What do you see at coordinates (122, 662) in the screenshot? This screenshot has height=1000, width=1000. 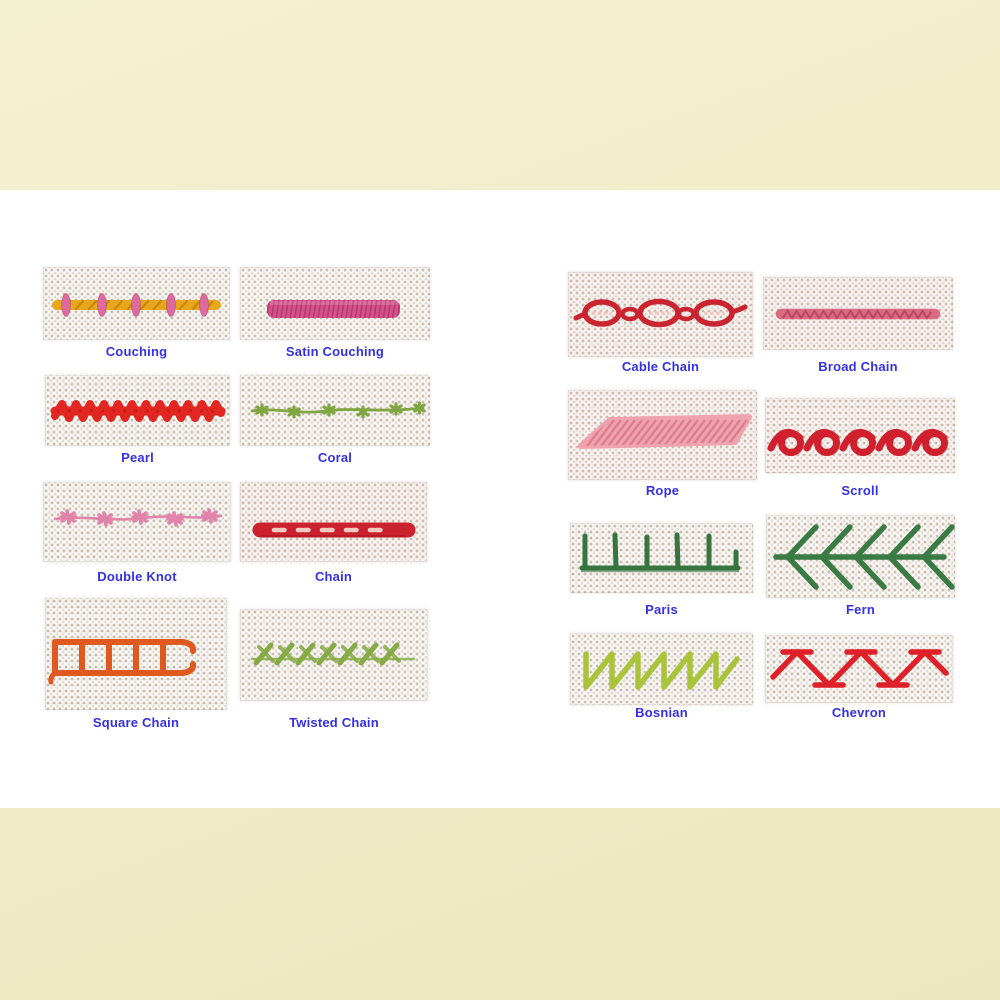 I see `square-chain-stitch-art` at bounding box center [122, 662].